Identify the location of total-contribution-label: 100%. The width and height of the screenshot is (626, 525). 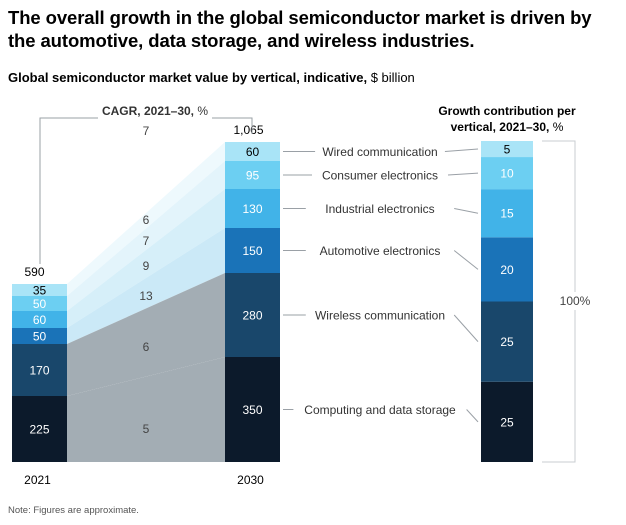
(575, 301).